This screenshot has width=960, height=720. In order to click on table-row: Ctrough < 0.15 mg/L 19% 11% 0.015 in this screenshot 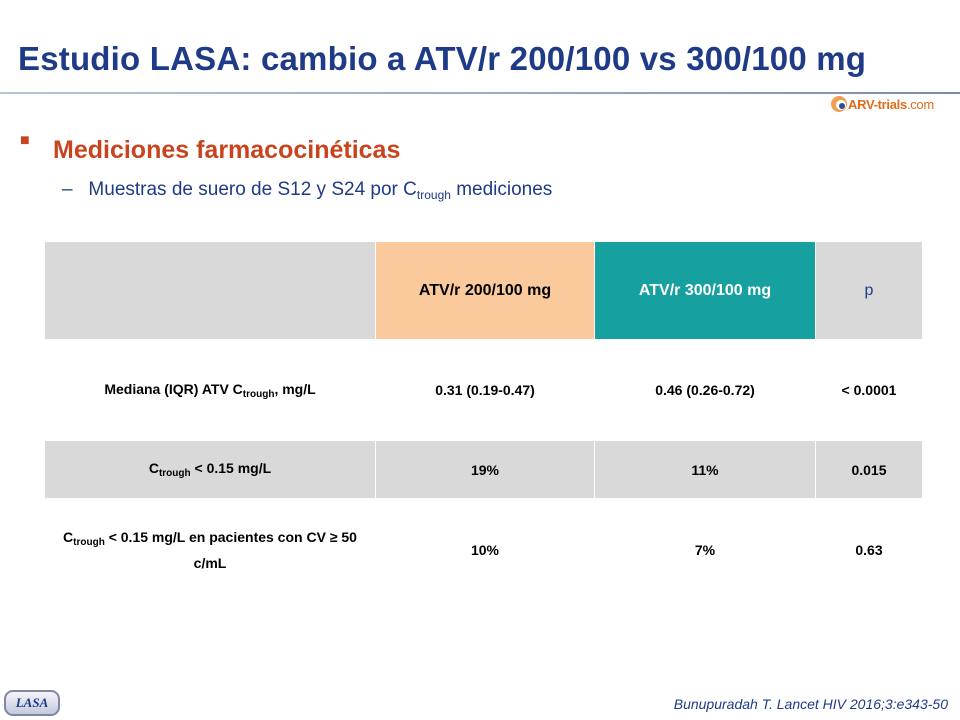, I will do `click(483, 469)`.